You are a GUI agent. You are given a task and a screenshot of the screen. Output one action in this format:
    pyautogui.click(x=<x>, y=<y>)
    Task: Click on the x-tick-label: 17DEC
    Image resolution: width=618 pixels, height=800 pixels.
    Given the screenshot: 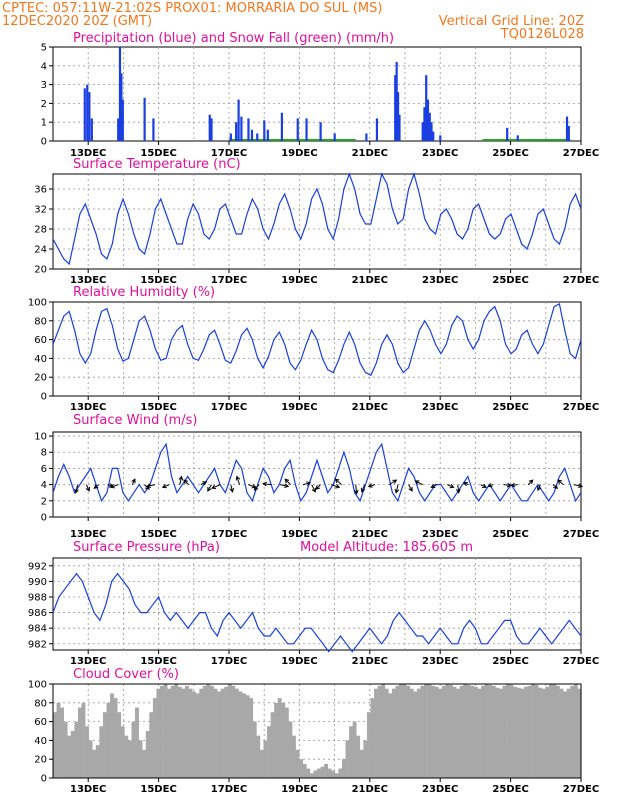 What is the action you would take?
    pyautogui.click(x=229, y=280)
    